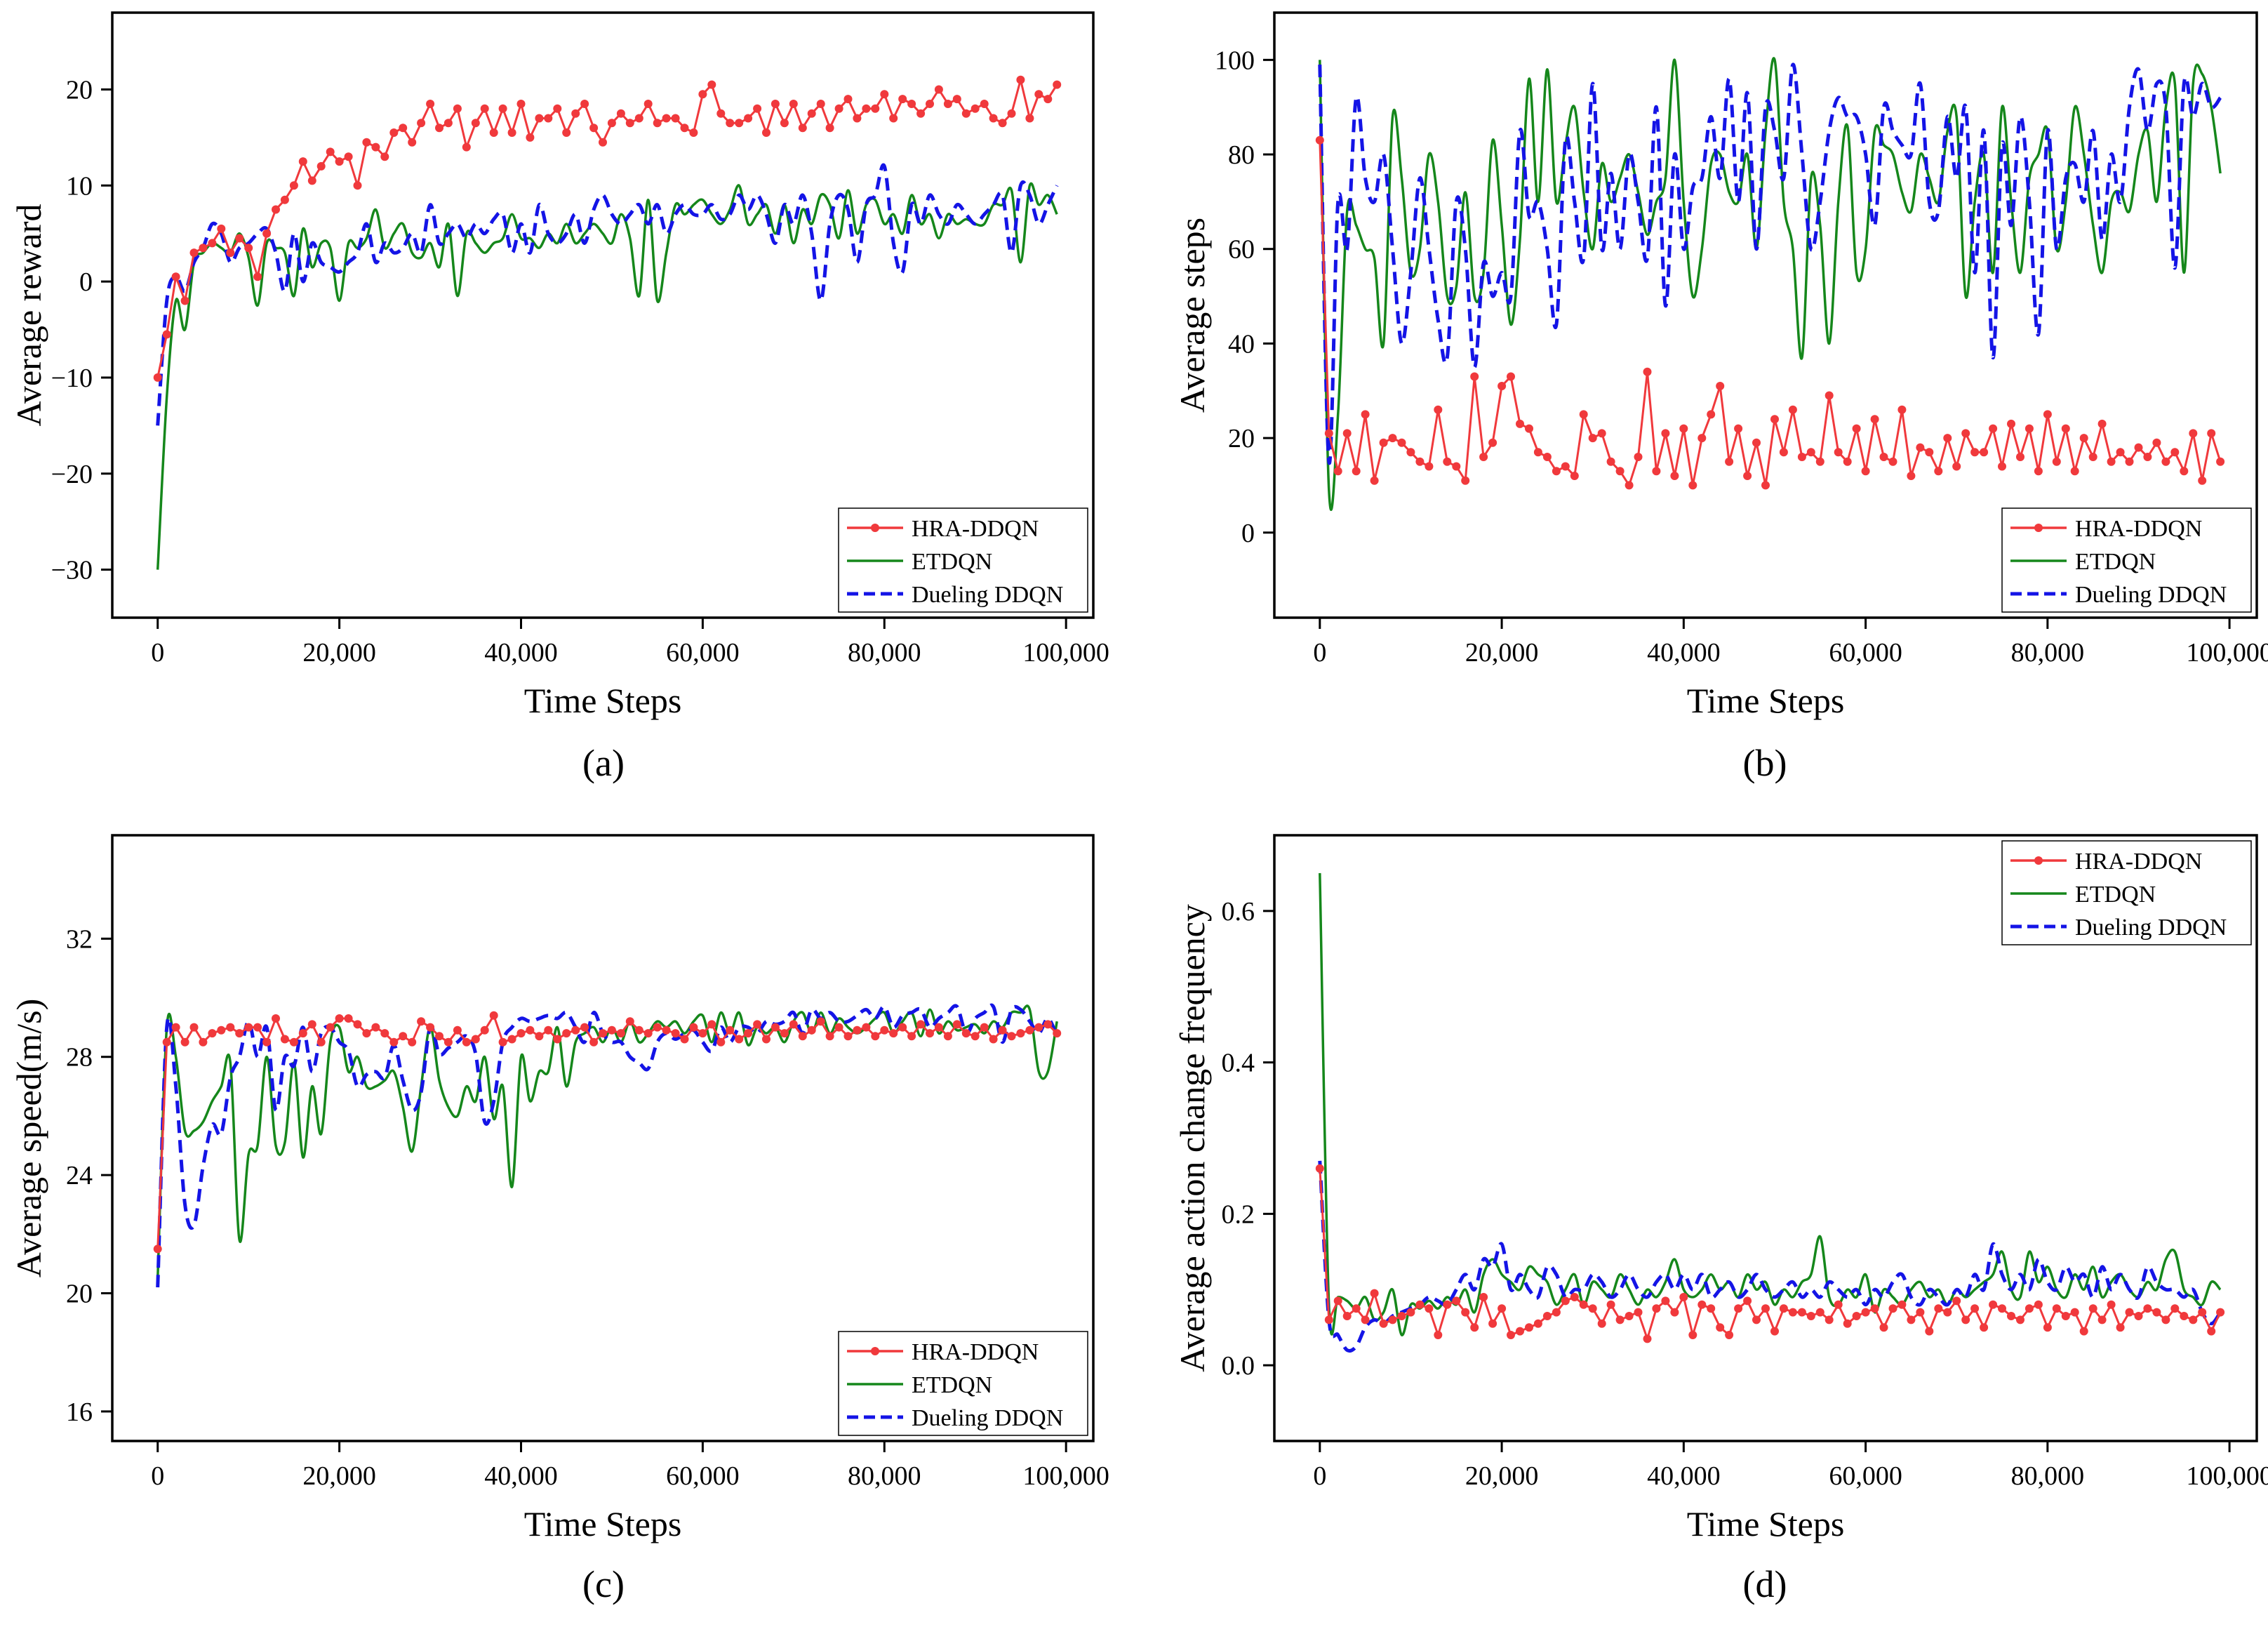  Describe the element at coordinates (72, 571) in the screenshot. I see `y-tick-label: −30` at that location.